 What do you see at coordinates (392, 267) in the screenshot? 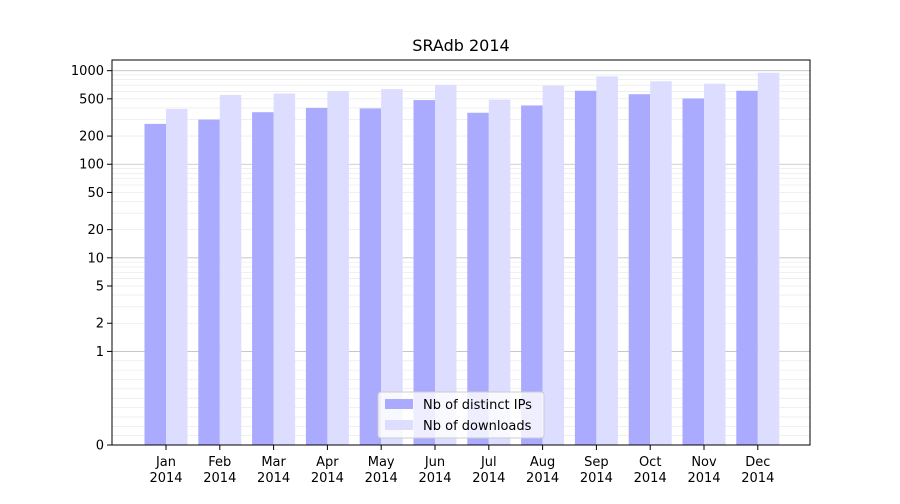
I see `bar-downloads-may` at bounding box center [392, 267].